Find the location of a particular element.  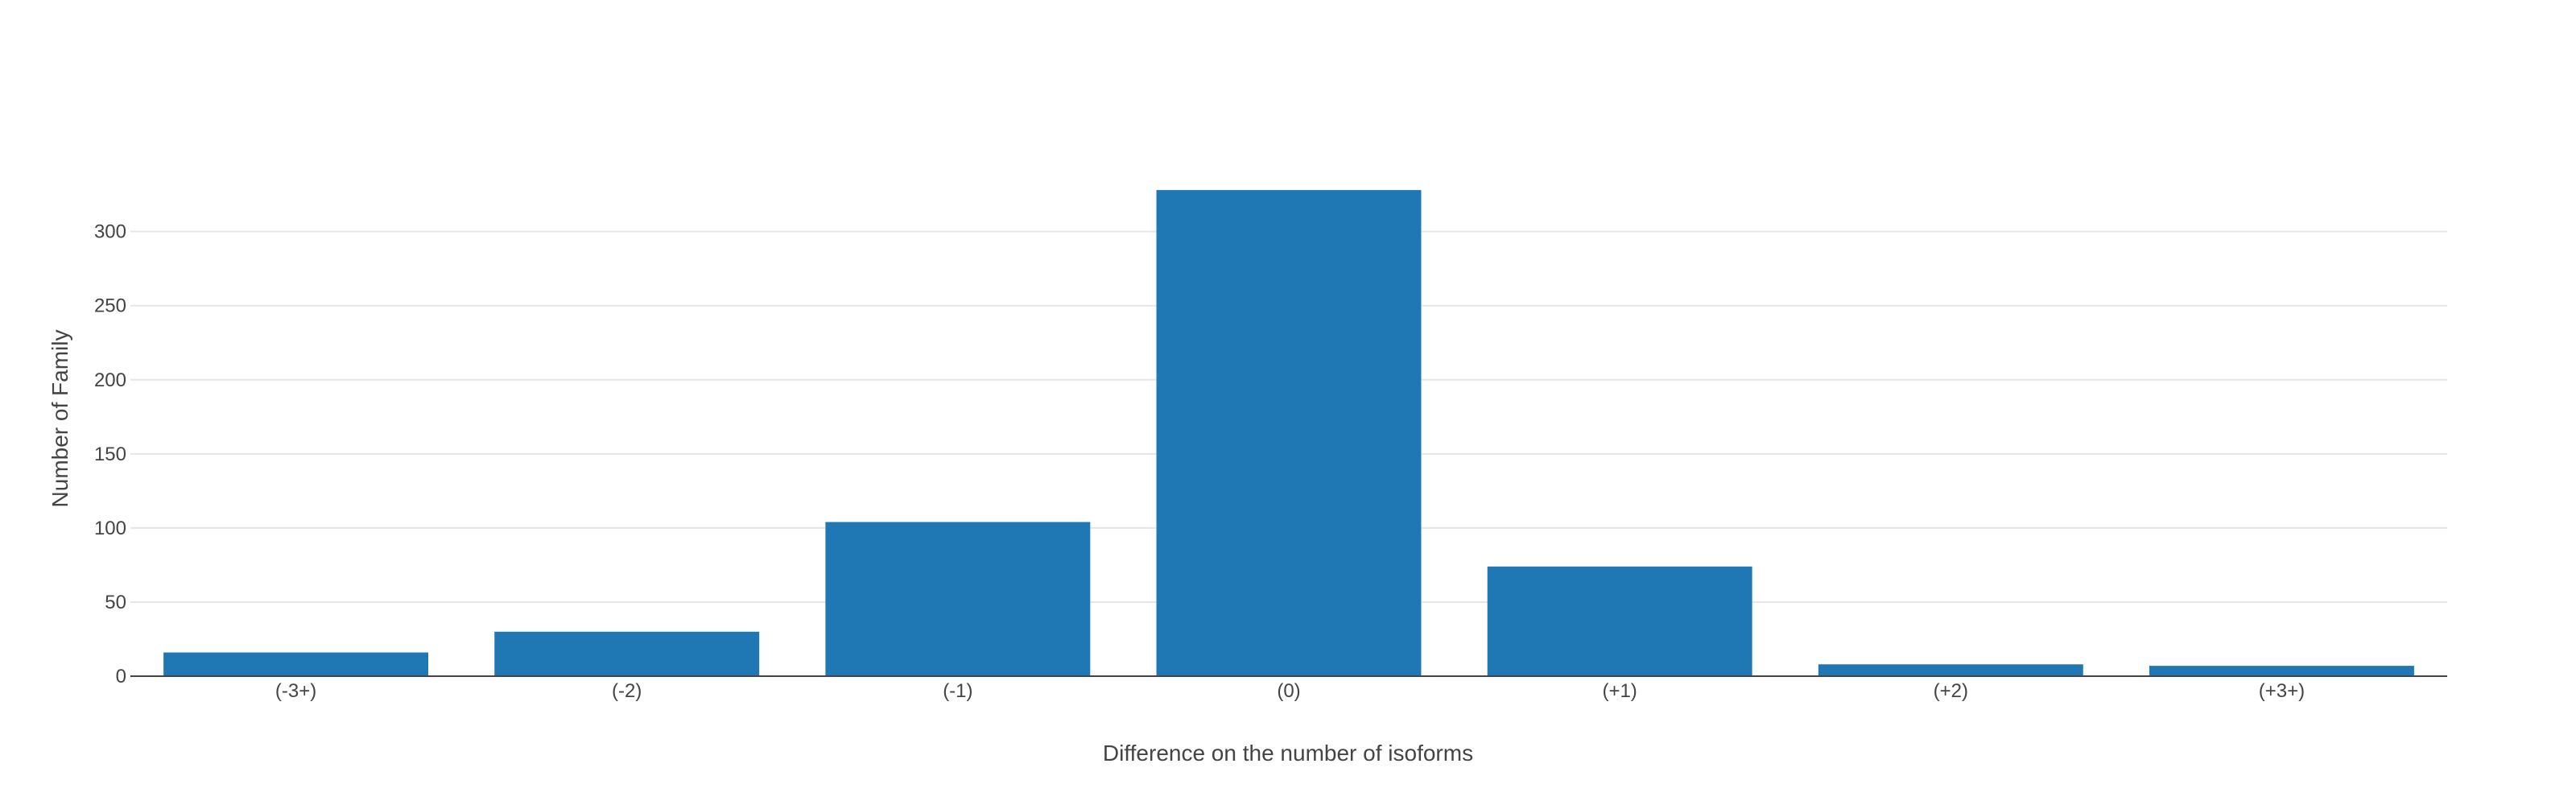

x-tick-label: (-3+) is located at coordinates (295, 691).